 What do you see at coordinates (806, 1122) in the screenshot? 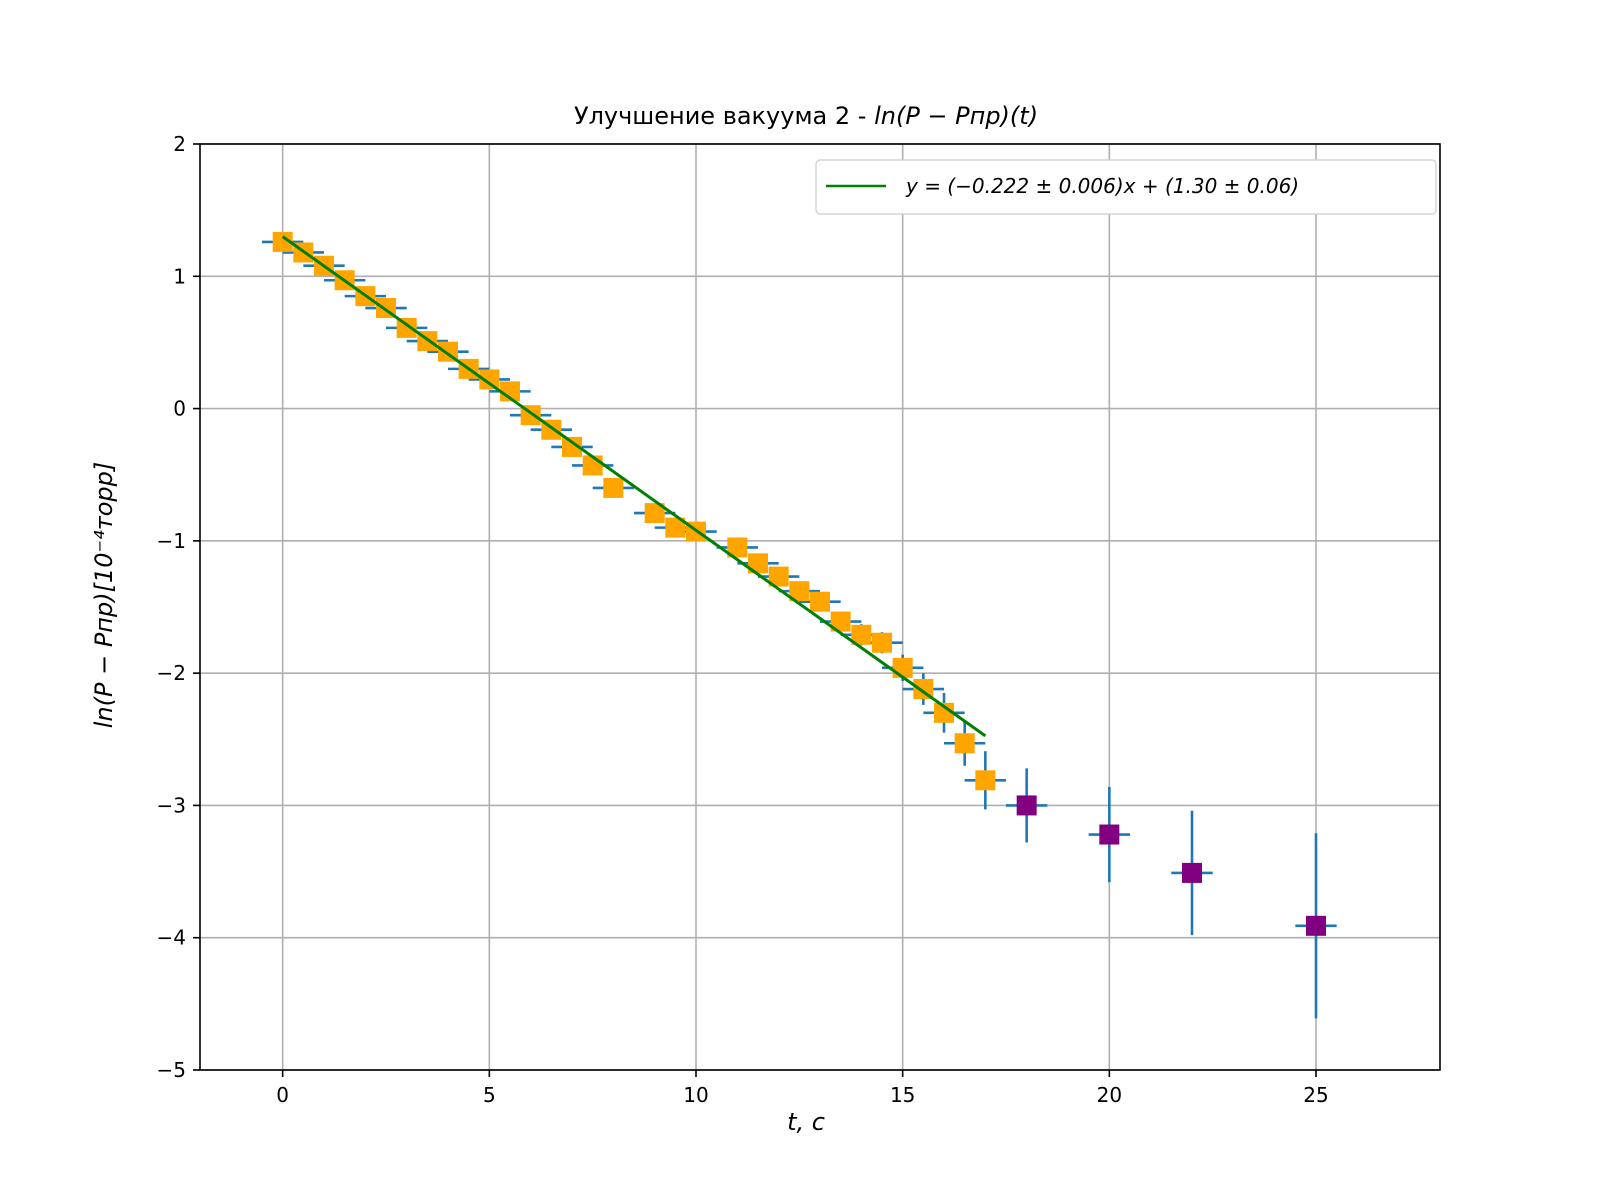
I see `x-axis-label: t, c` at bounding box center [806, 1122].